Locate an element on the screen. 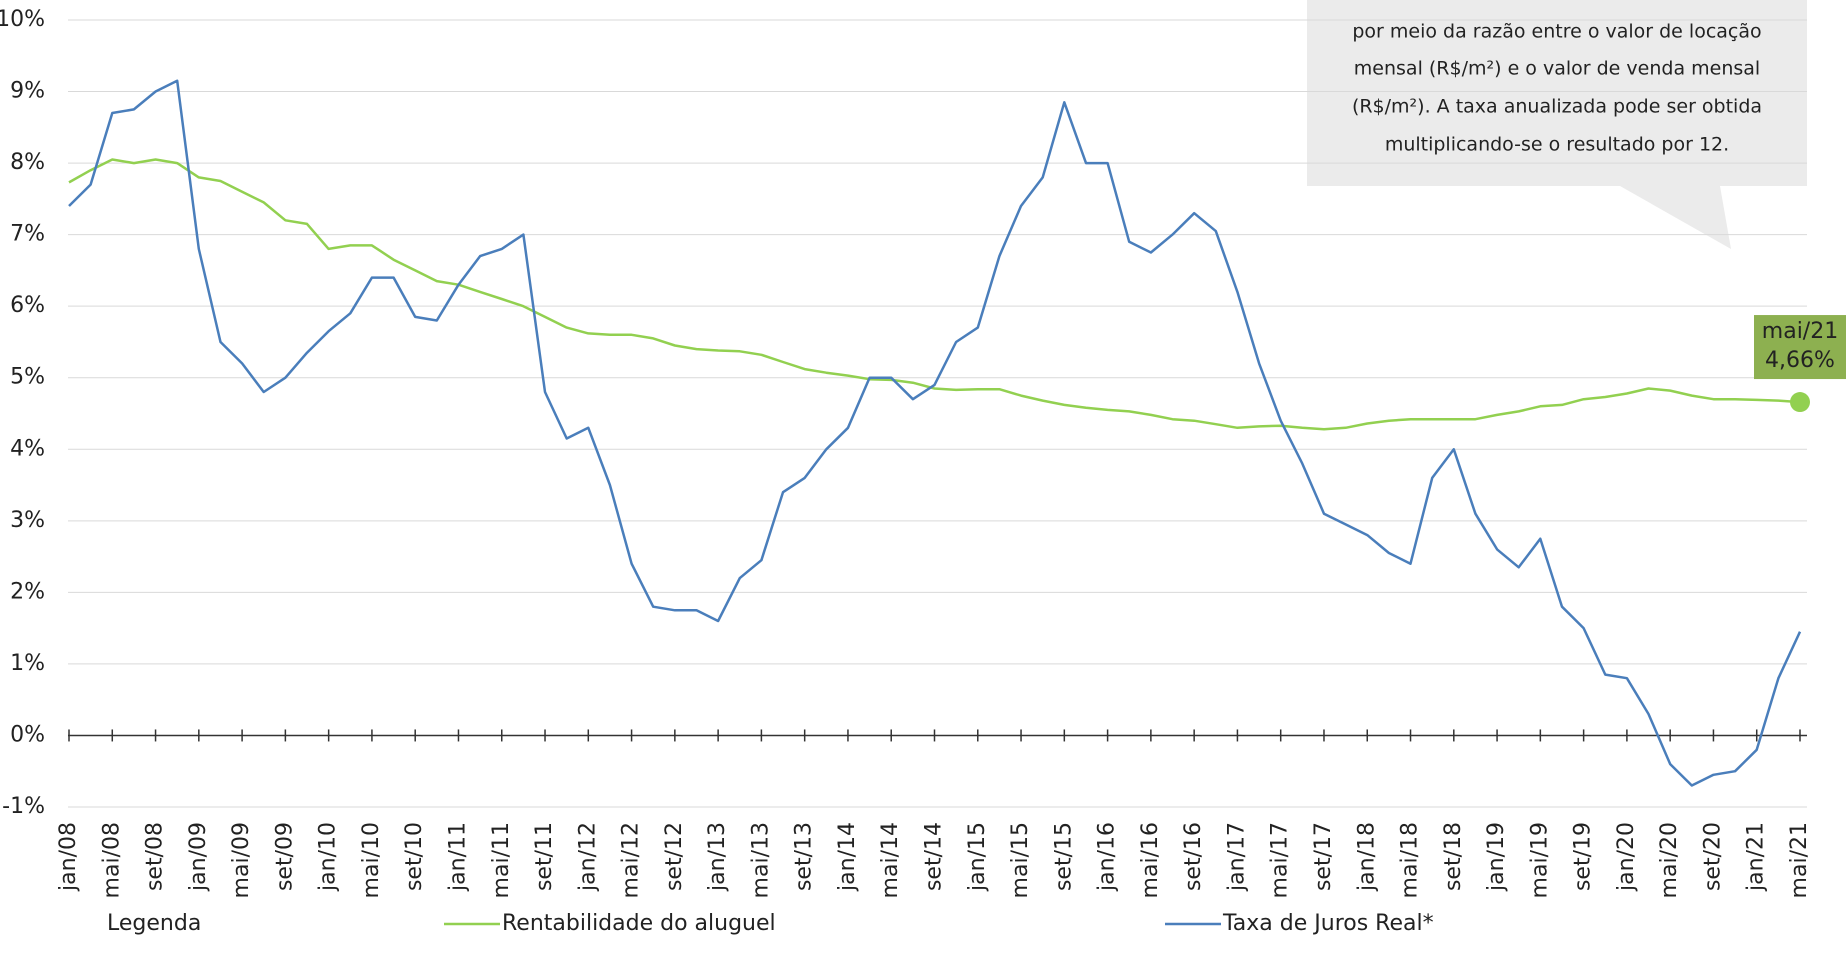 The image size is (1846, 977). y-tick-label: 9% is located at coordinates (27, 91).